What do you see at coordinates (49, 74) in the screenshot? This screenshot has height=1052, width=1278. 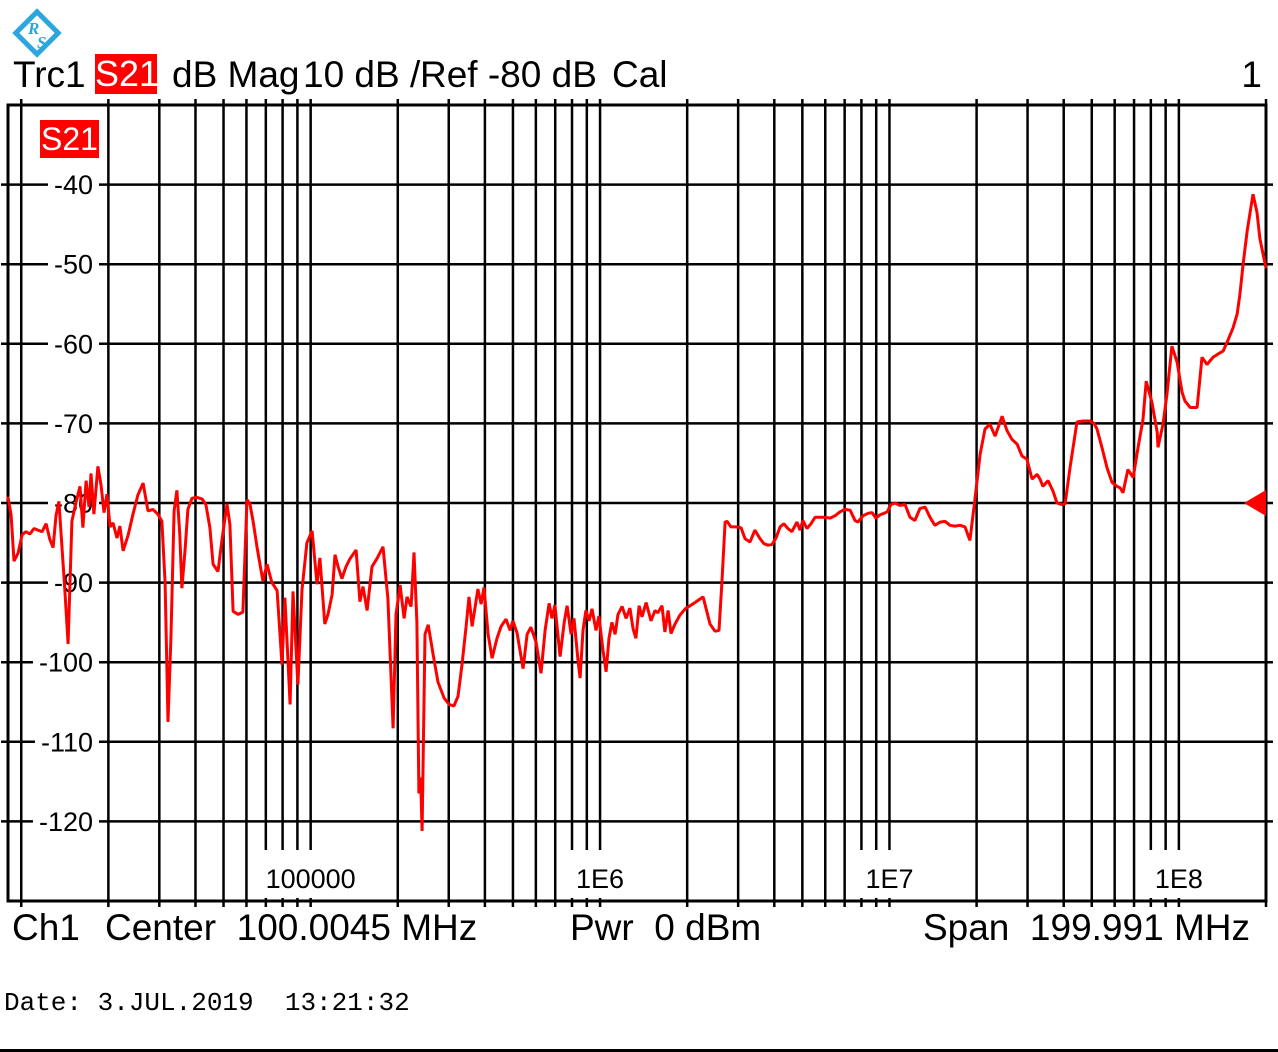 I see `trace-name: Trc1` at bounding box center [49, 74].